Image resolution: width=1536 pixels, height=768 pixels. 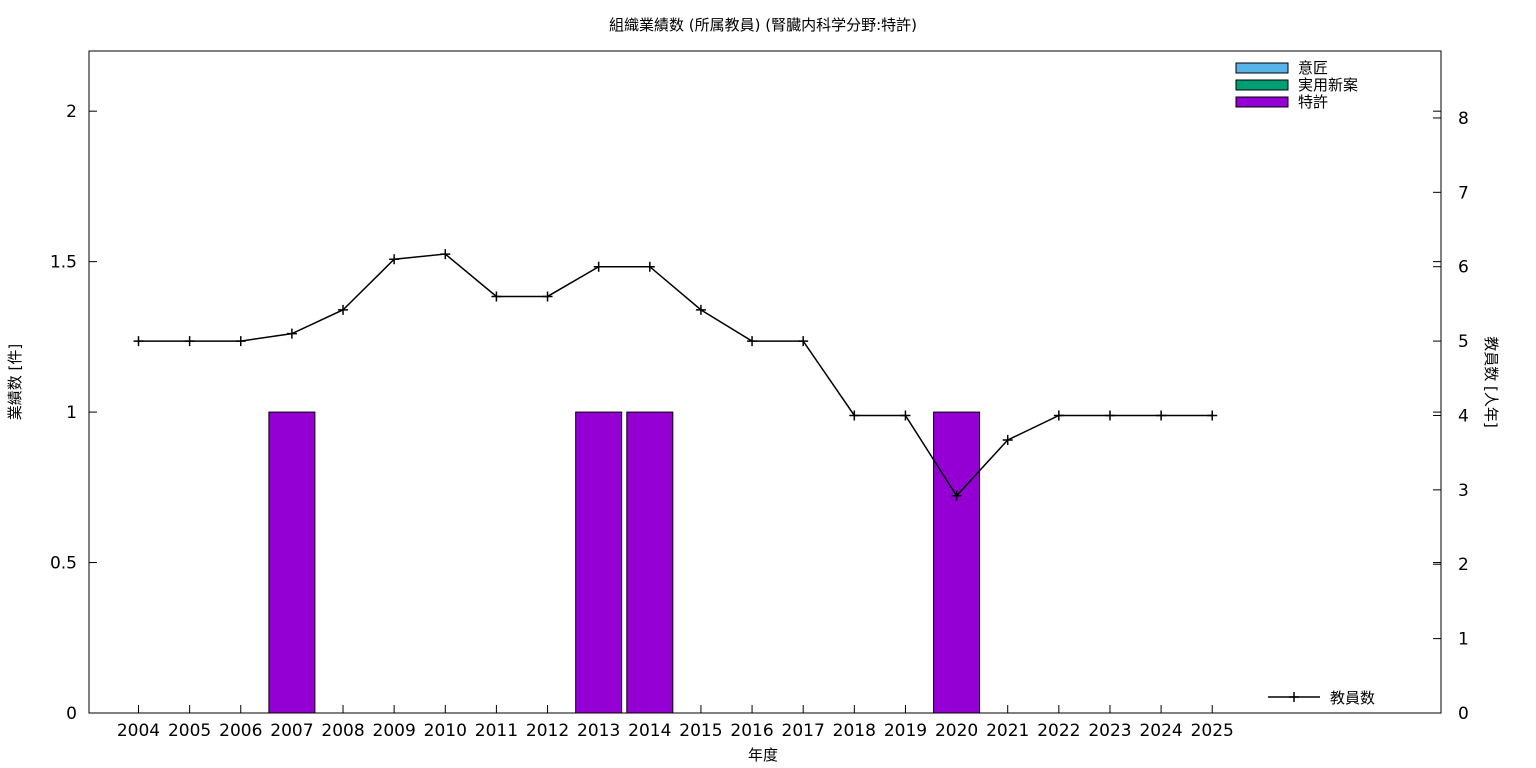 I want to click on x-tick-label: 2019, so click(x=905, y=731).